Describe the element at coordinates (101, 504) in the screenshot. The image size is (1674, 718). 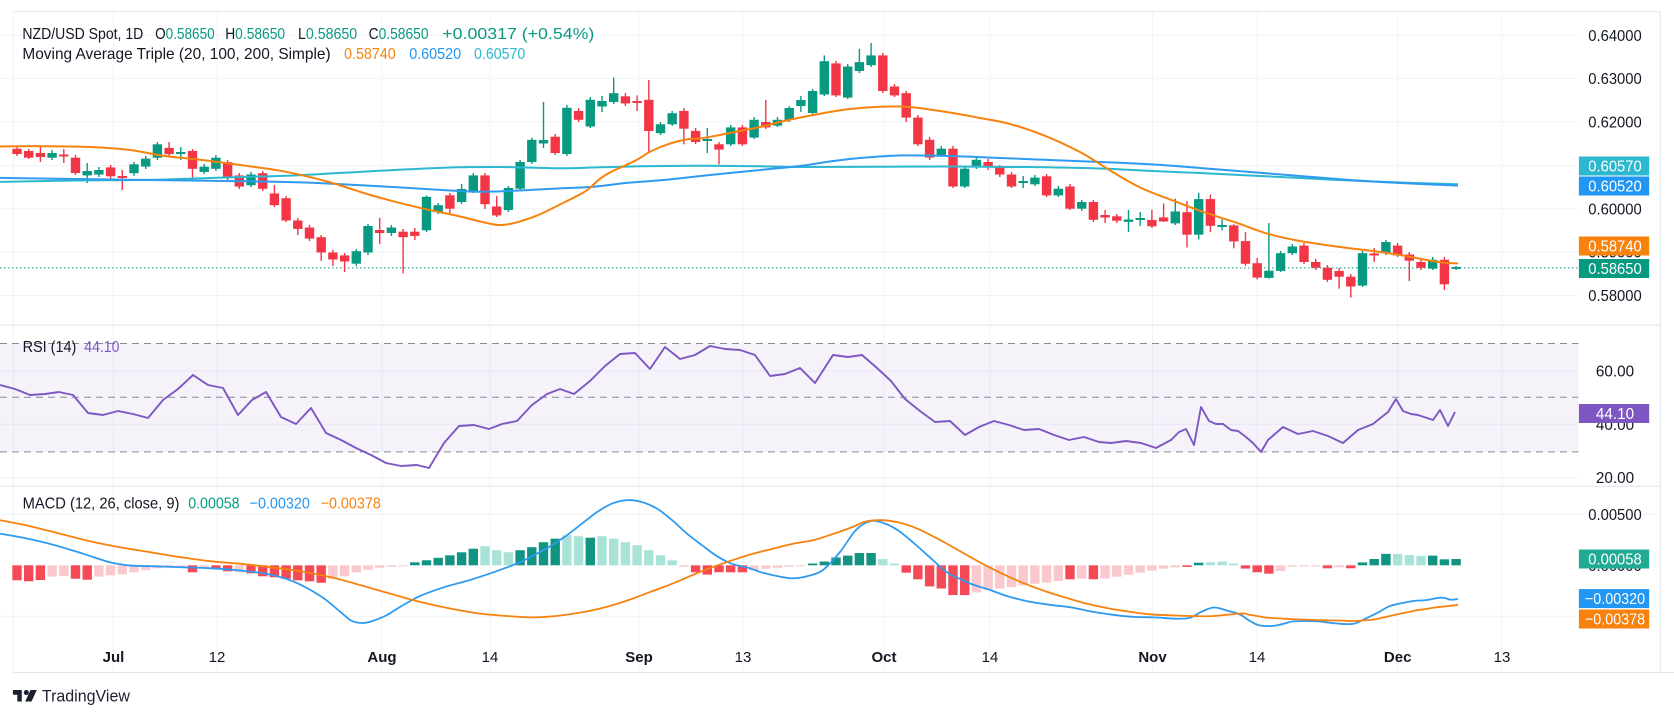
I see `svg-text: MACD (12, 26, close, 9)` at that location.